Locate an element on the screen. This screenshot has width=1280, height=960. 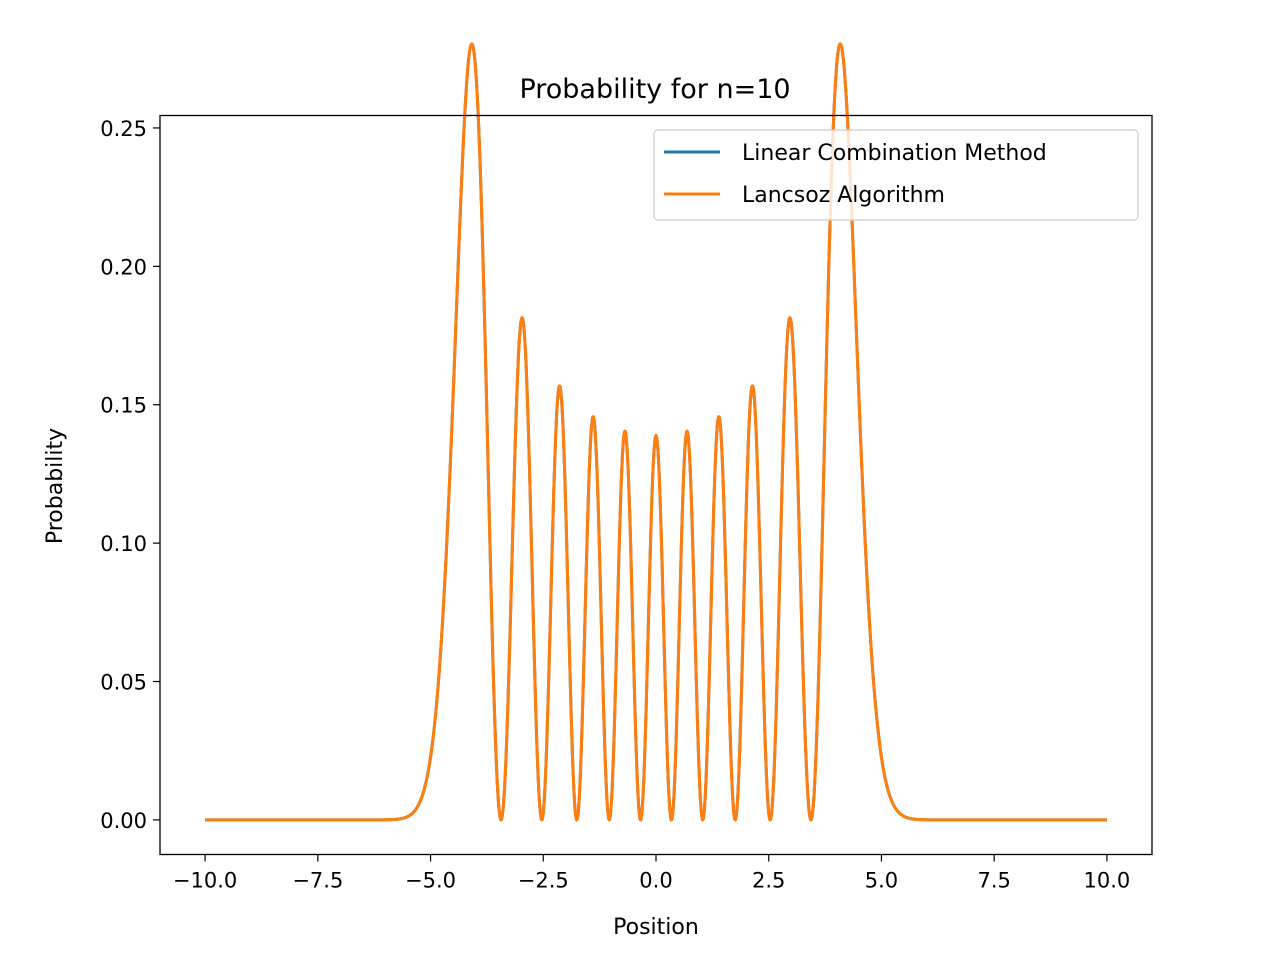
x-tick-label: −2.5 is located at coordinates (543, 881).